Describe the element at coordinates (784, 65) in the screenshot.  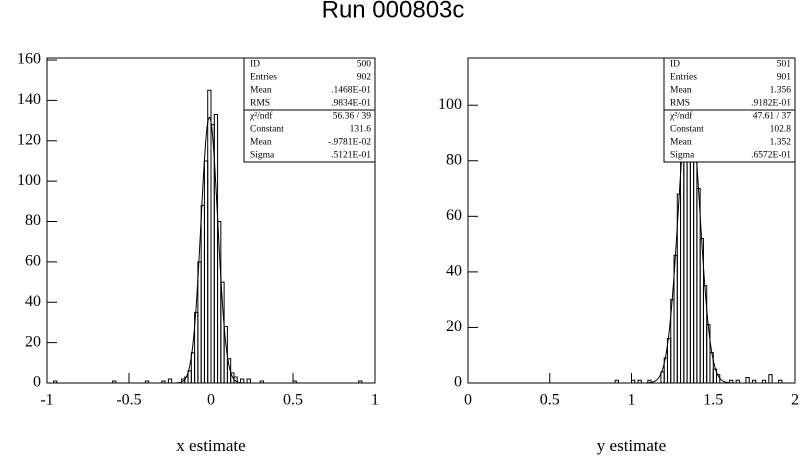
I see `stats-value: 501` at that location.